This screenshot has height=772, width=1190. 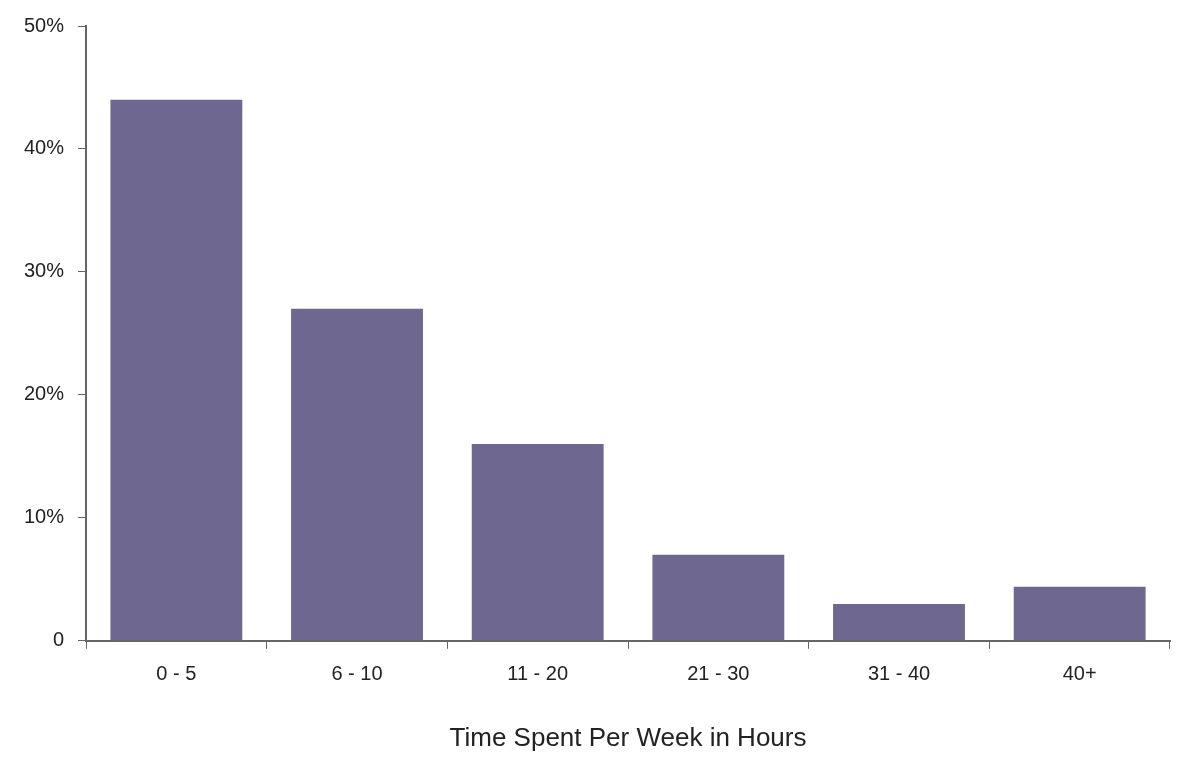 I want to click on y-tick-label: 20%, so click(x=44, y=393).